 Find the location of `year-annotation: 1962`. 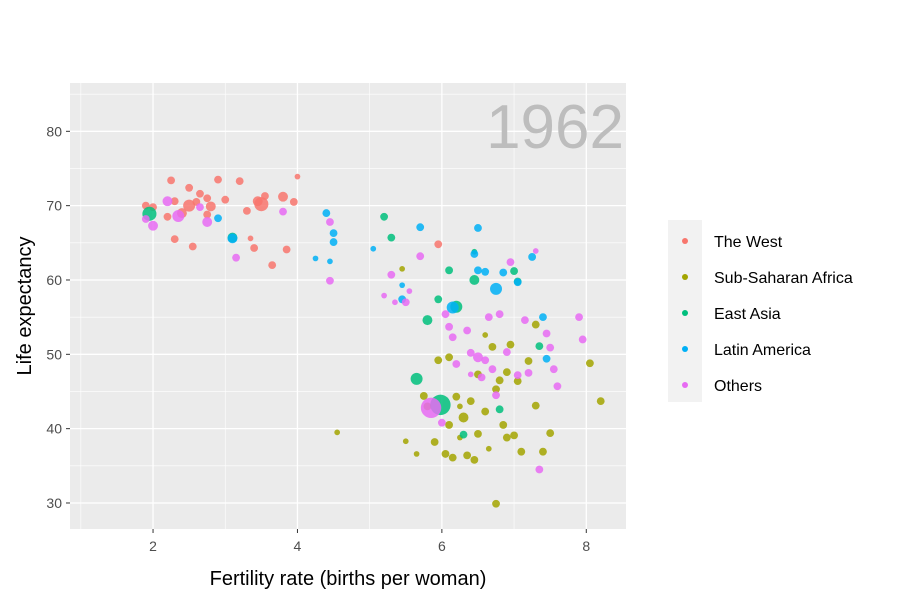

year-annotation: 1962 is located at coordinates (555, 127).